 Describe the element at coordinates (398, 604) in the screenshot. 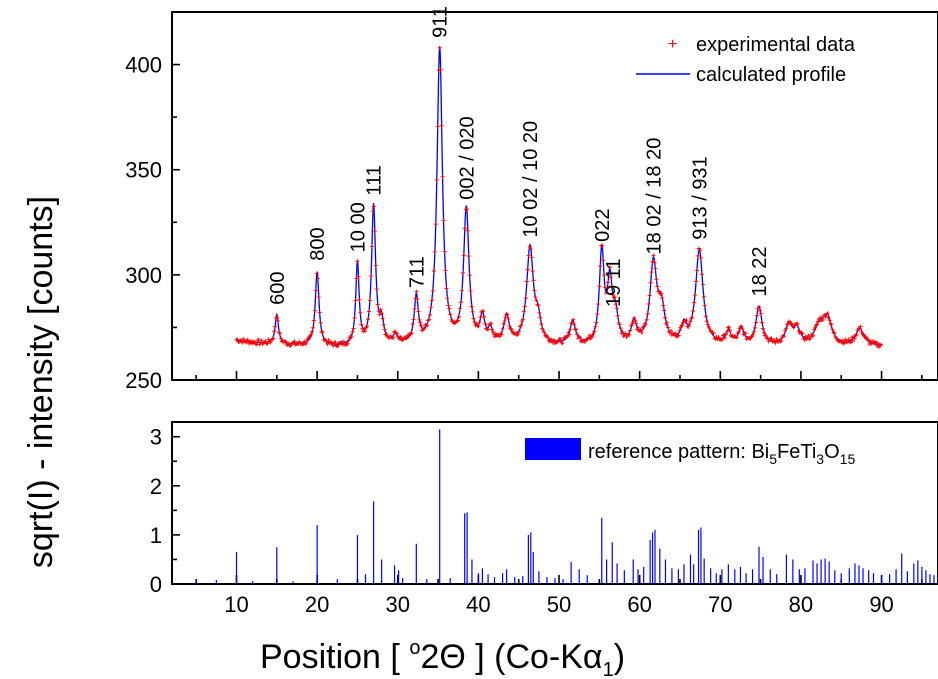

I see `x-tick-label: 30` at that location.